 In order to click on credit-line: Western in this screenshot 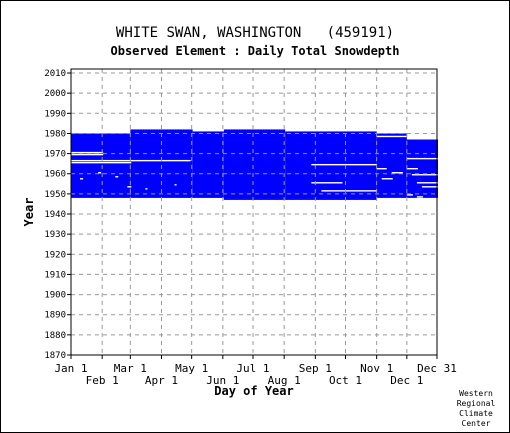, I will do `click(476, 393)`.